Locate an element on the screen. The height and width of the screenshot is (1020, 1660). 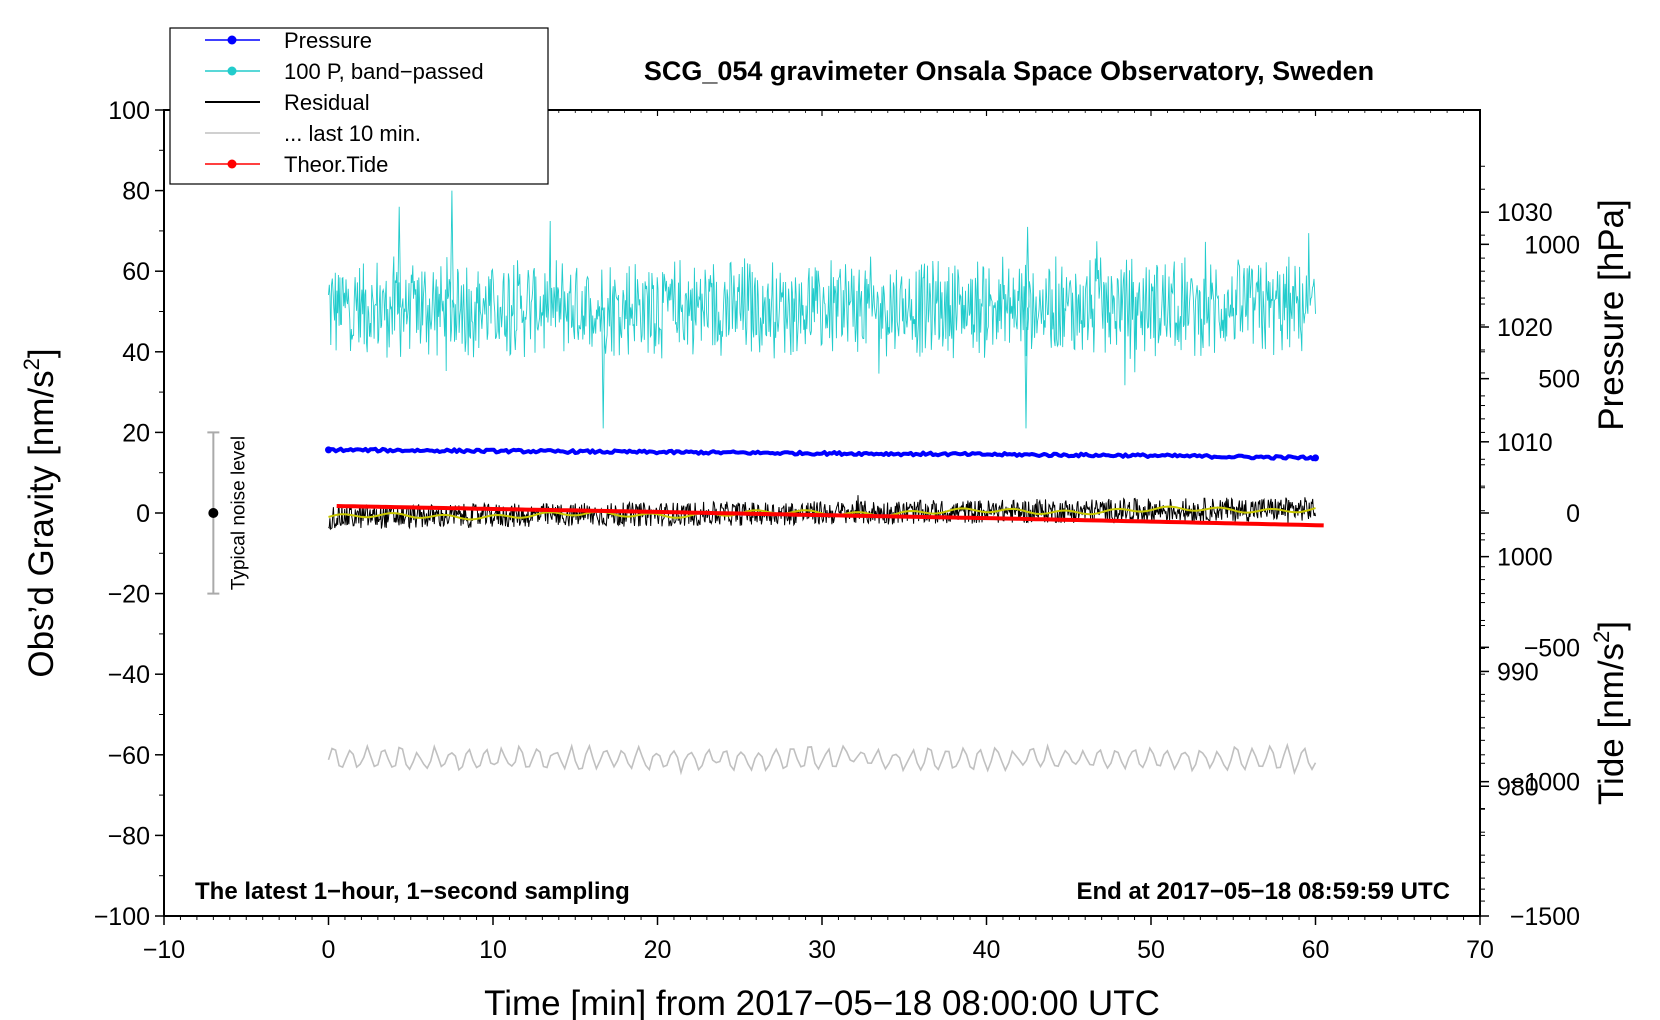
legend-label-1: 100 P, band−passed is located at coordinates (384, 71).